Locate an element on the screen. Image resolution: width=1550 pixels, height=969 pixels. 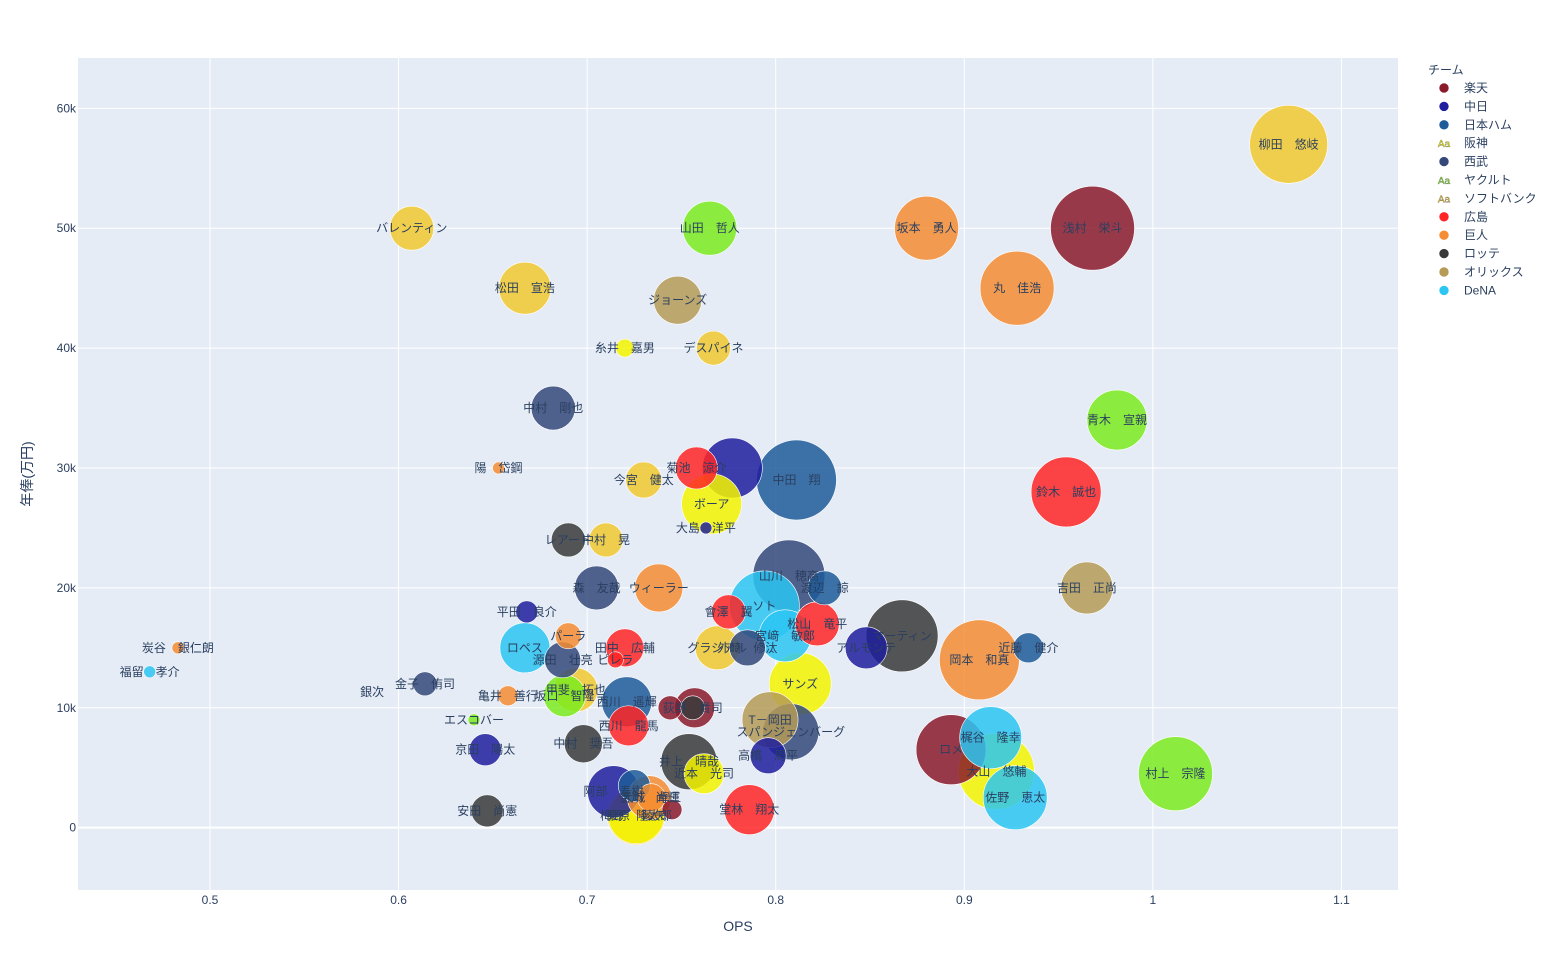
bubble-label: 陽 岱鋼 is located at coordinates (499, 468).